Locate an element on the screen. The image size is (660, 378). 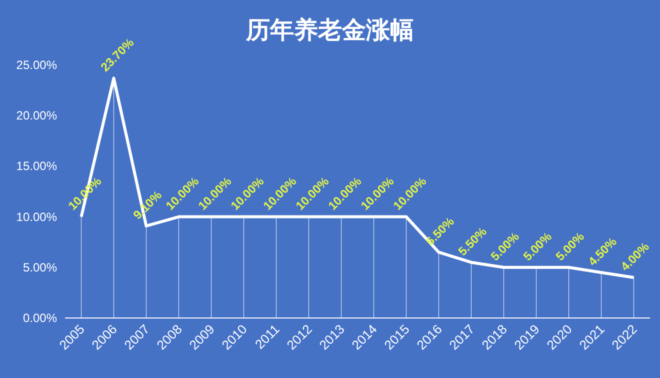
y-tick-label: 5.00% is located at coordinates (40, 267).